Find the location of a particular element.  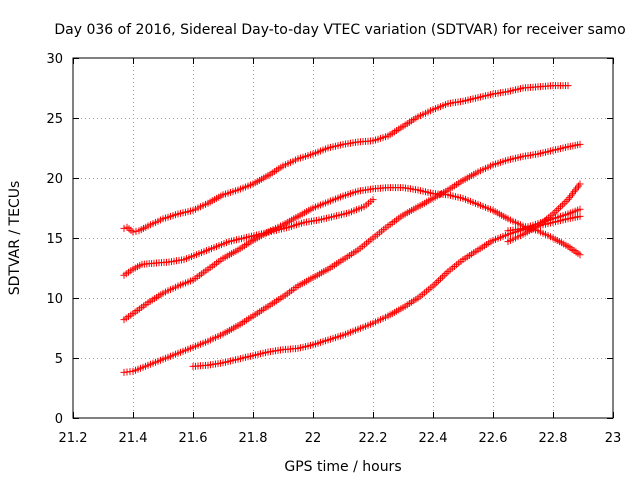

x-tick-label: 22.2 is located at coordinates (373, 438).